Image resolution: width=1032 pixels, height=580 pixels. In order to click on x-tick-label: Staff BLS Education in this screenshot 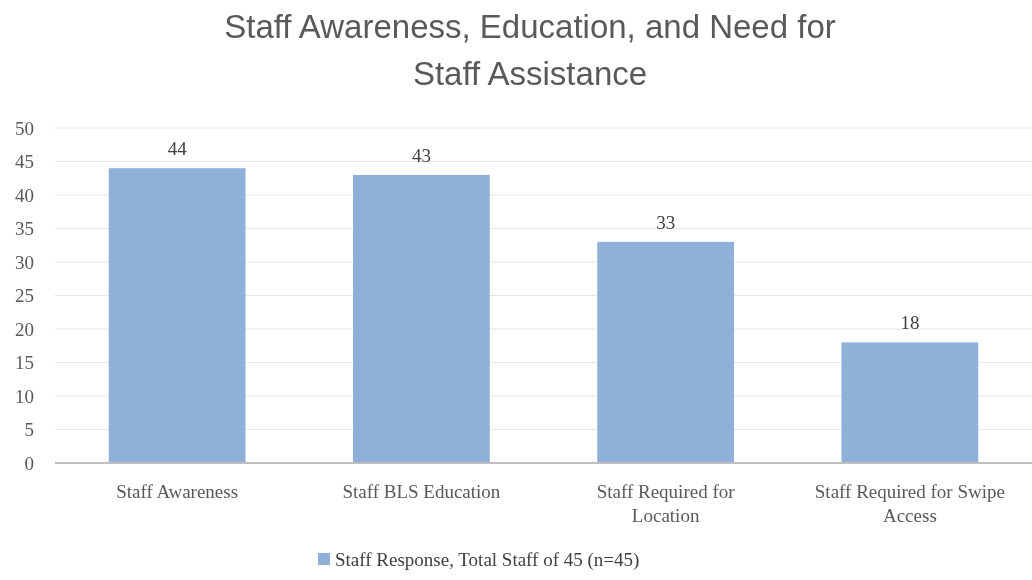, I will do `click(421, 491)`.